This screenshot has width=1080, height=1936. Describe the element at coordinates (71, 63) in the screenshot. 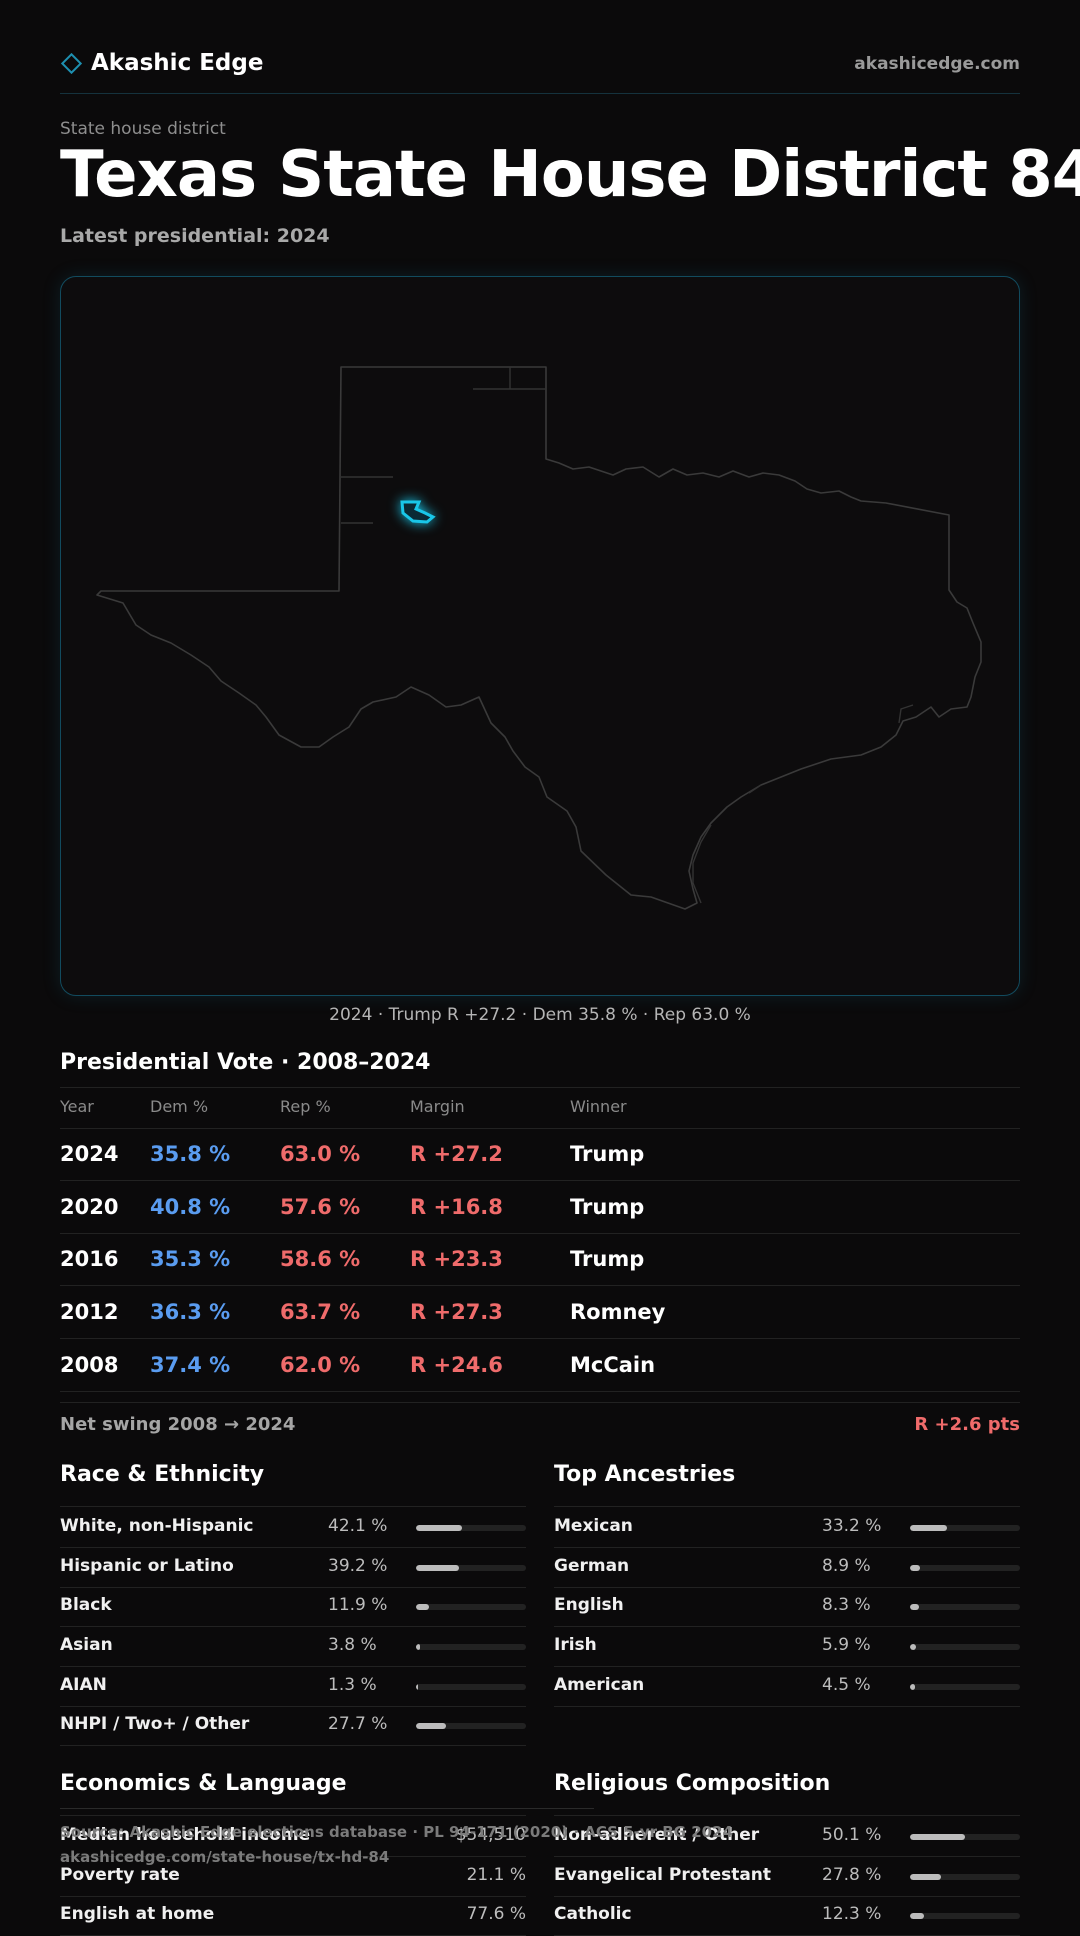

I see `diamond-logo-icon` at that location.